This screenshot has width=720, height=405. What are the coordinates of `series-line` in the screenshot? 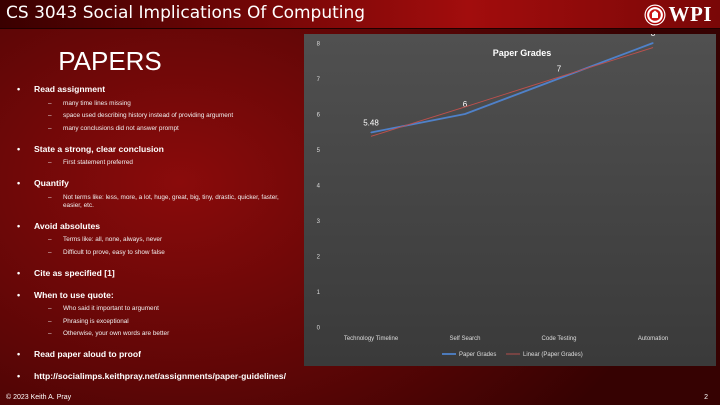 It's located at (512, 88).